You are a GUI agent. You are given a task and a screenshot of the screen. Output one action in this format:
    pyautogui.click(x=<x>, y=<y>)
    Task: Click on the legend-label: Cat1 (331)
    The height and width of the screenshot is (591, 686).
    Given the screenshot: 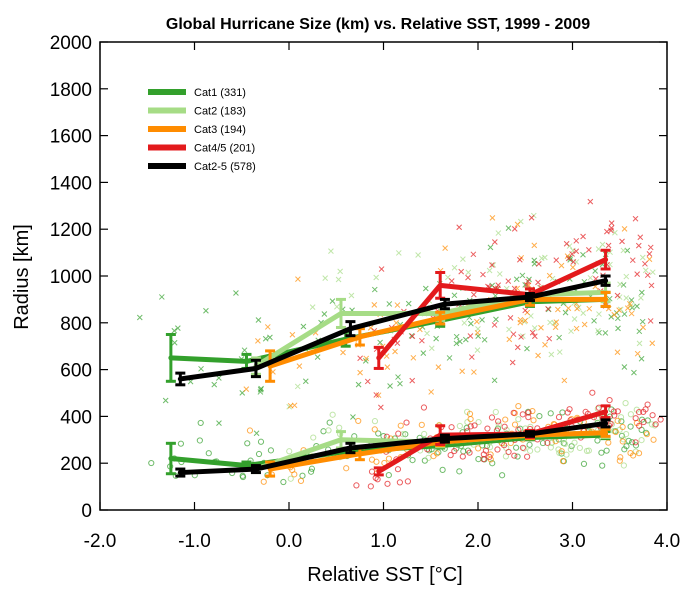 What is the action you would take?
    pyautogui.click(x=220, y=93)
    